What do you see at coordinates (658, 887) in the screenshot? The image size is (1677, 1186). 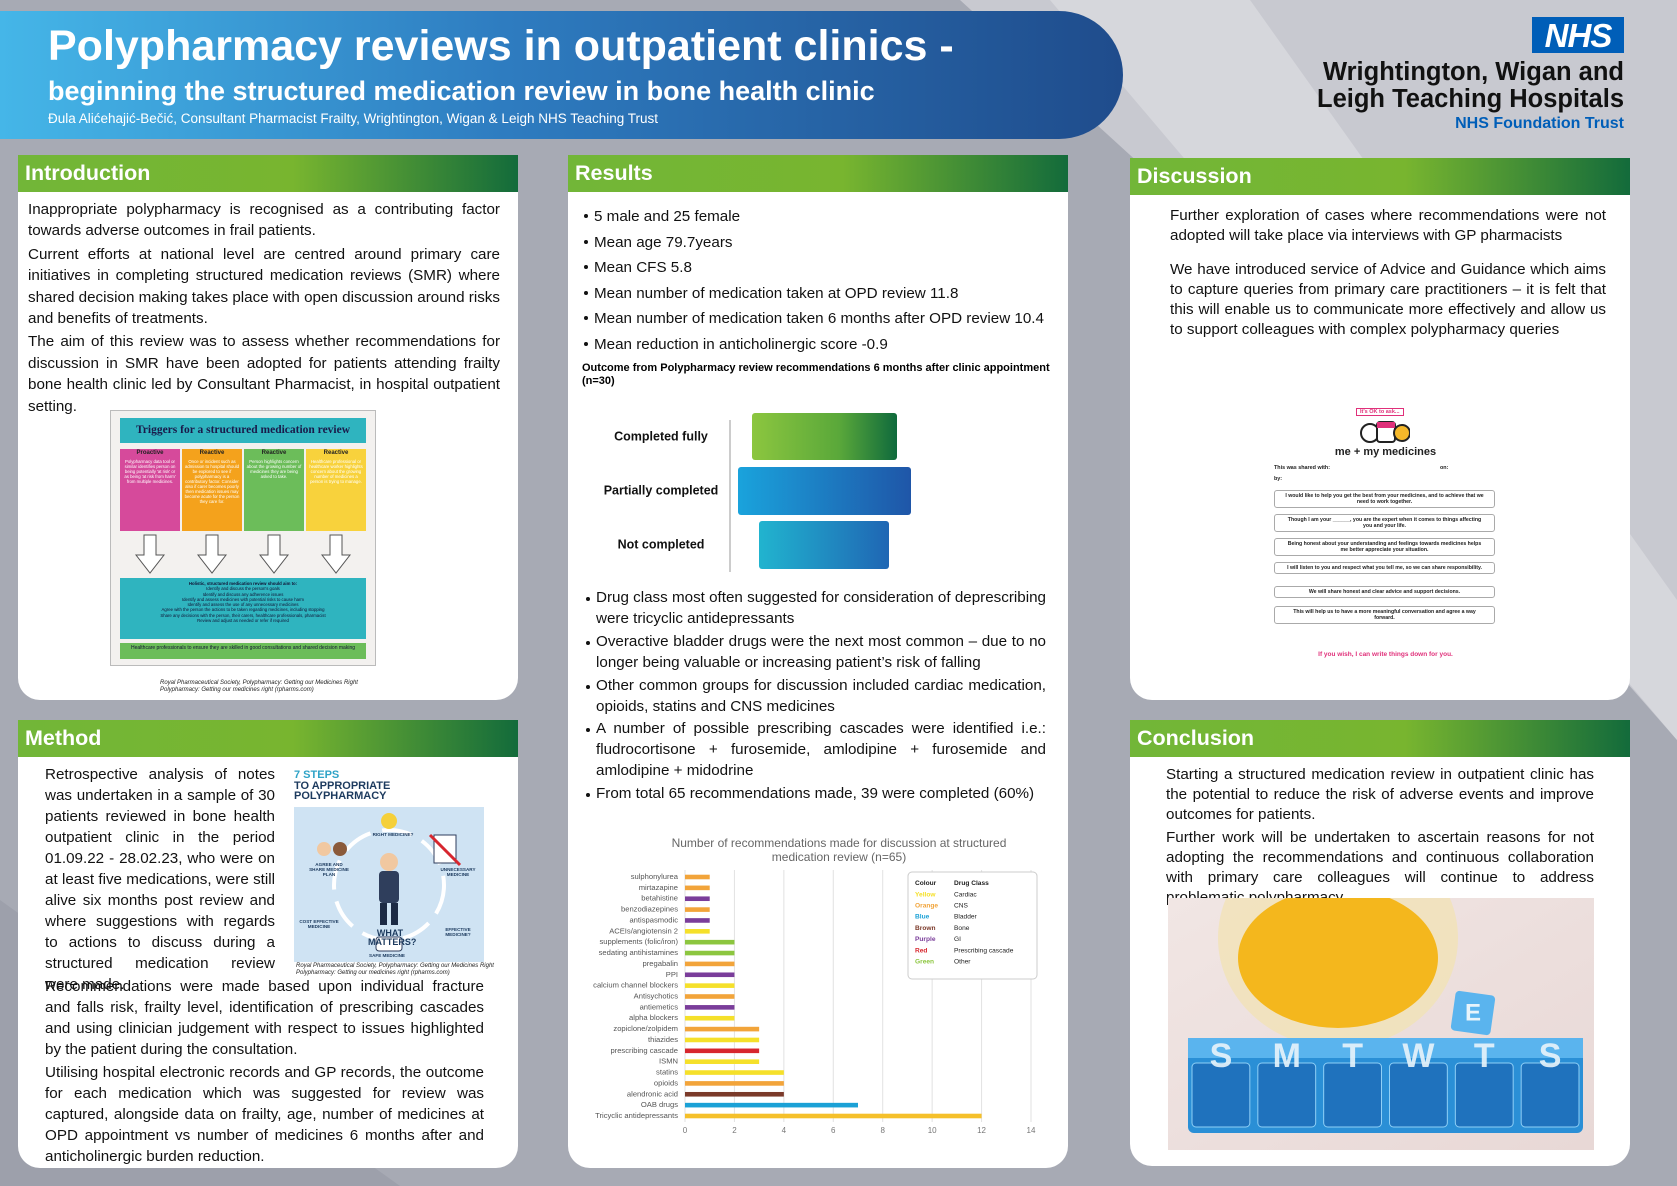 I see `y-tick-label: mirtazapine` at bounding box center [658, 887].